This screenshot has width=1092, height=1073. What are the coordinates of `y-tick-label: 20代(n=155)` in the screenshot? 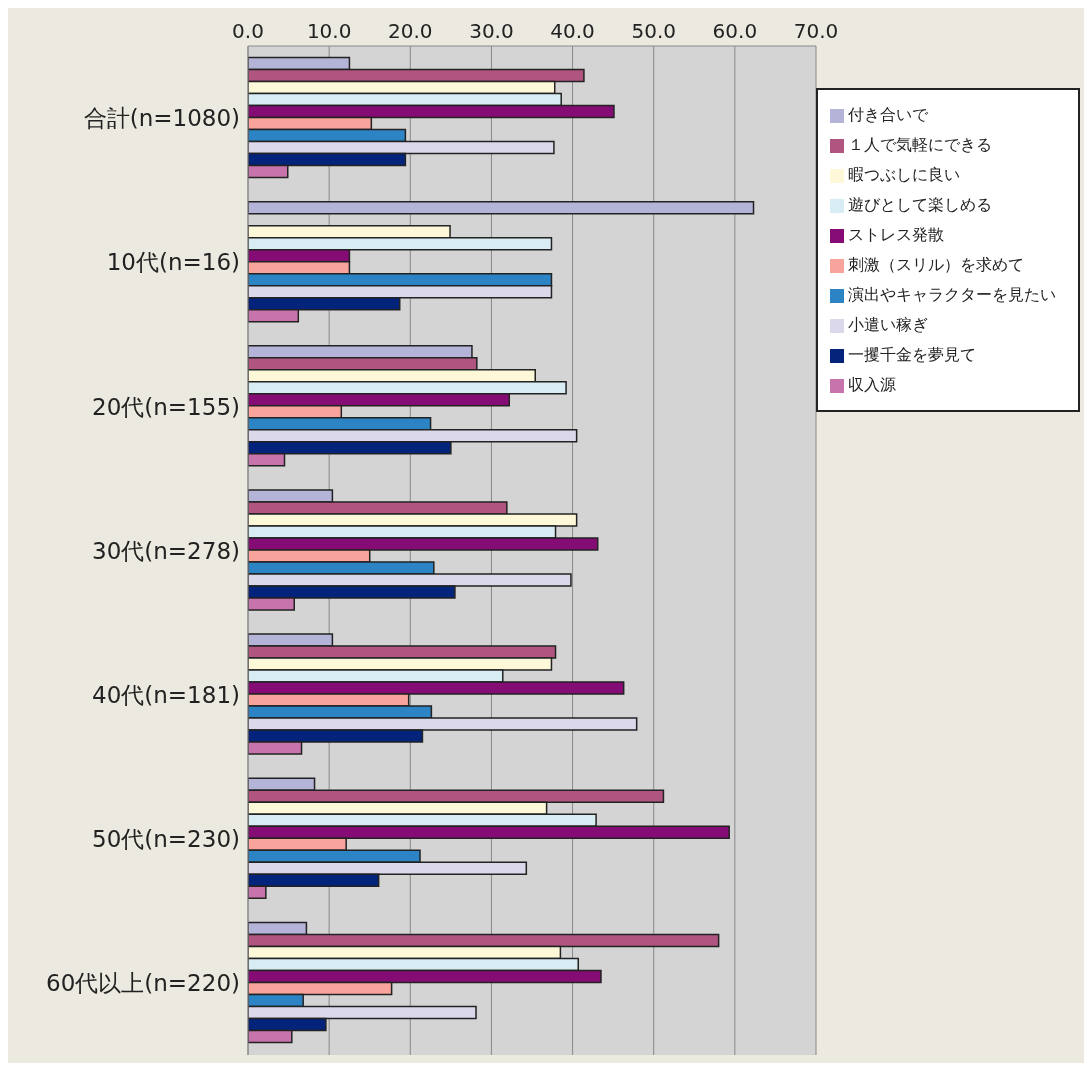 It's located at (166, 406).